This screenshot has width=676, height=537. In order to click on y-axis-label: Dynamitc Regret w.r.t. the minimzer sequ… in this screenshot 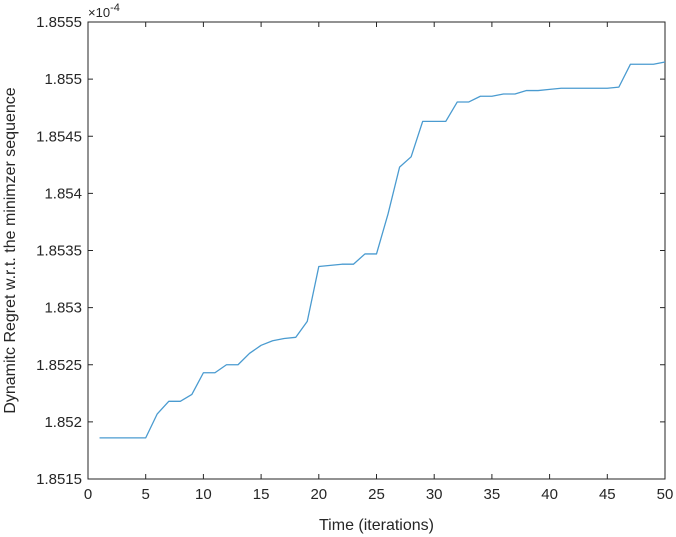, I will do `click(10, 250)`.